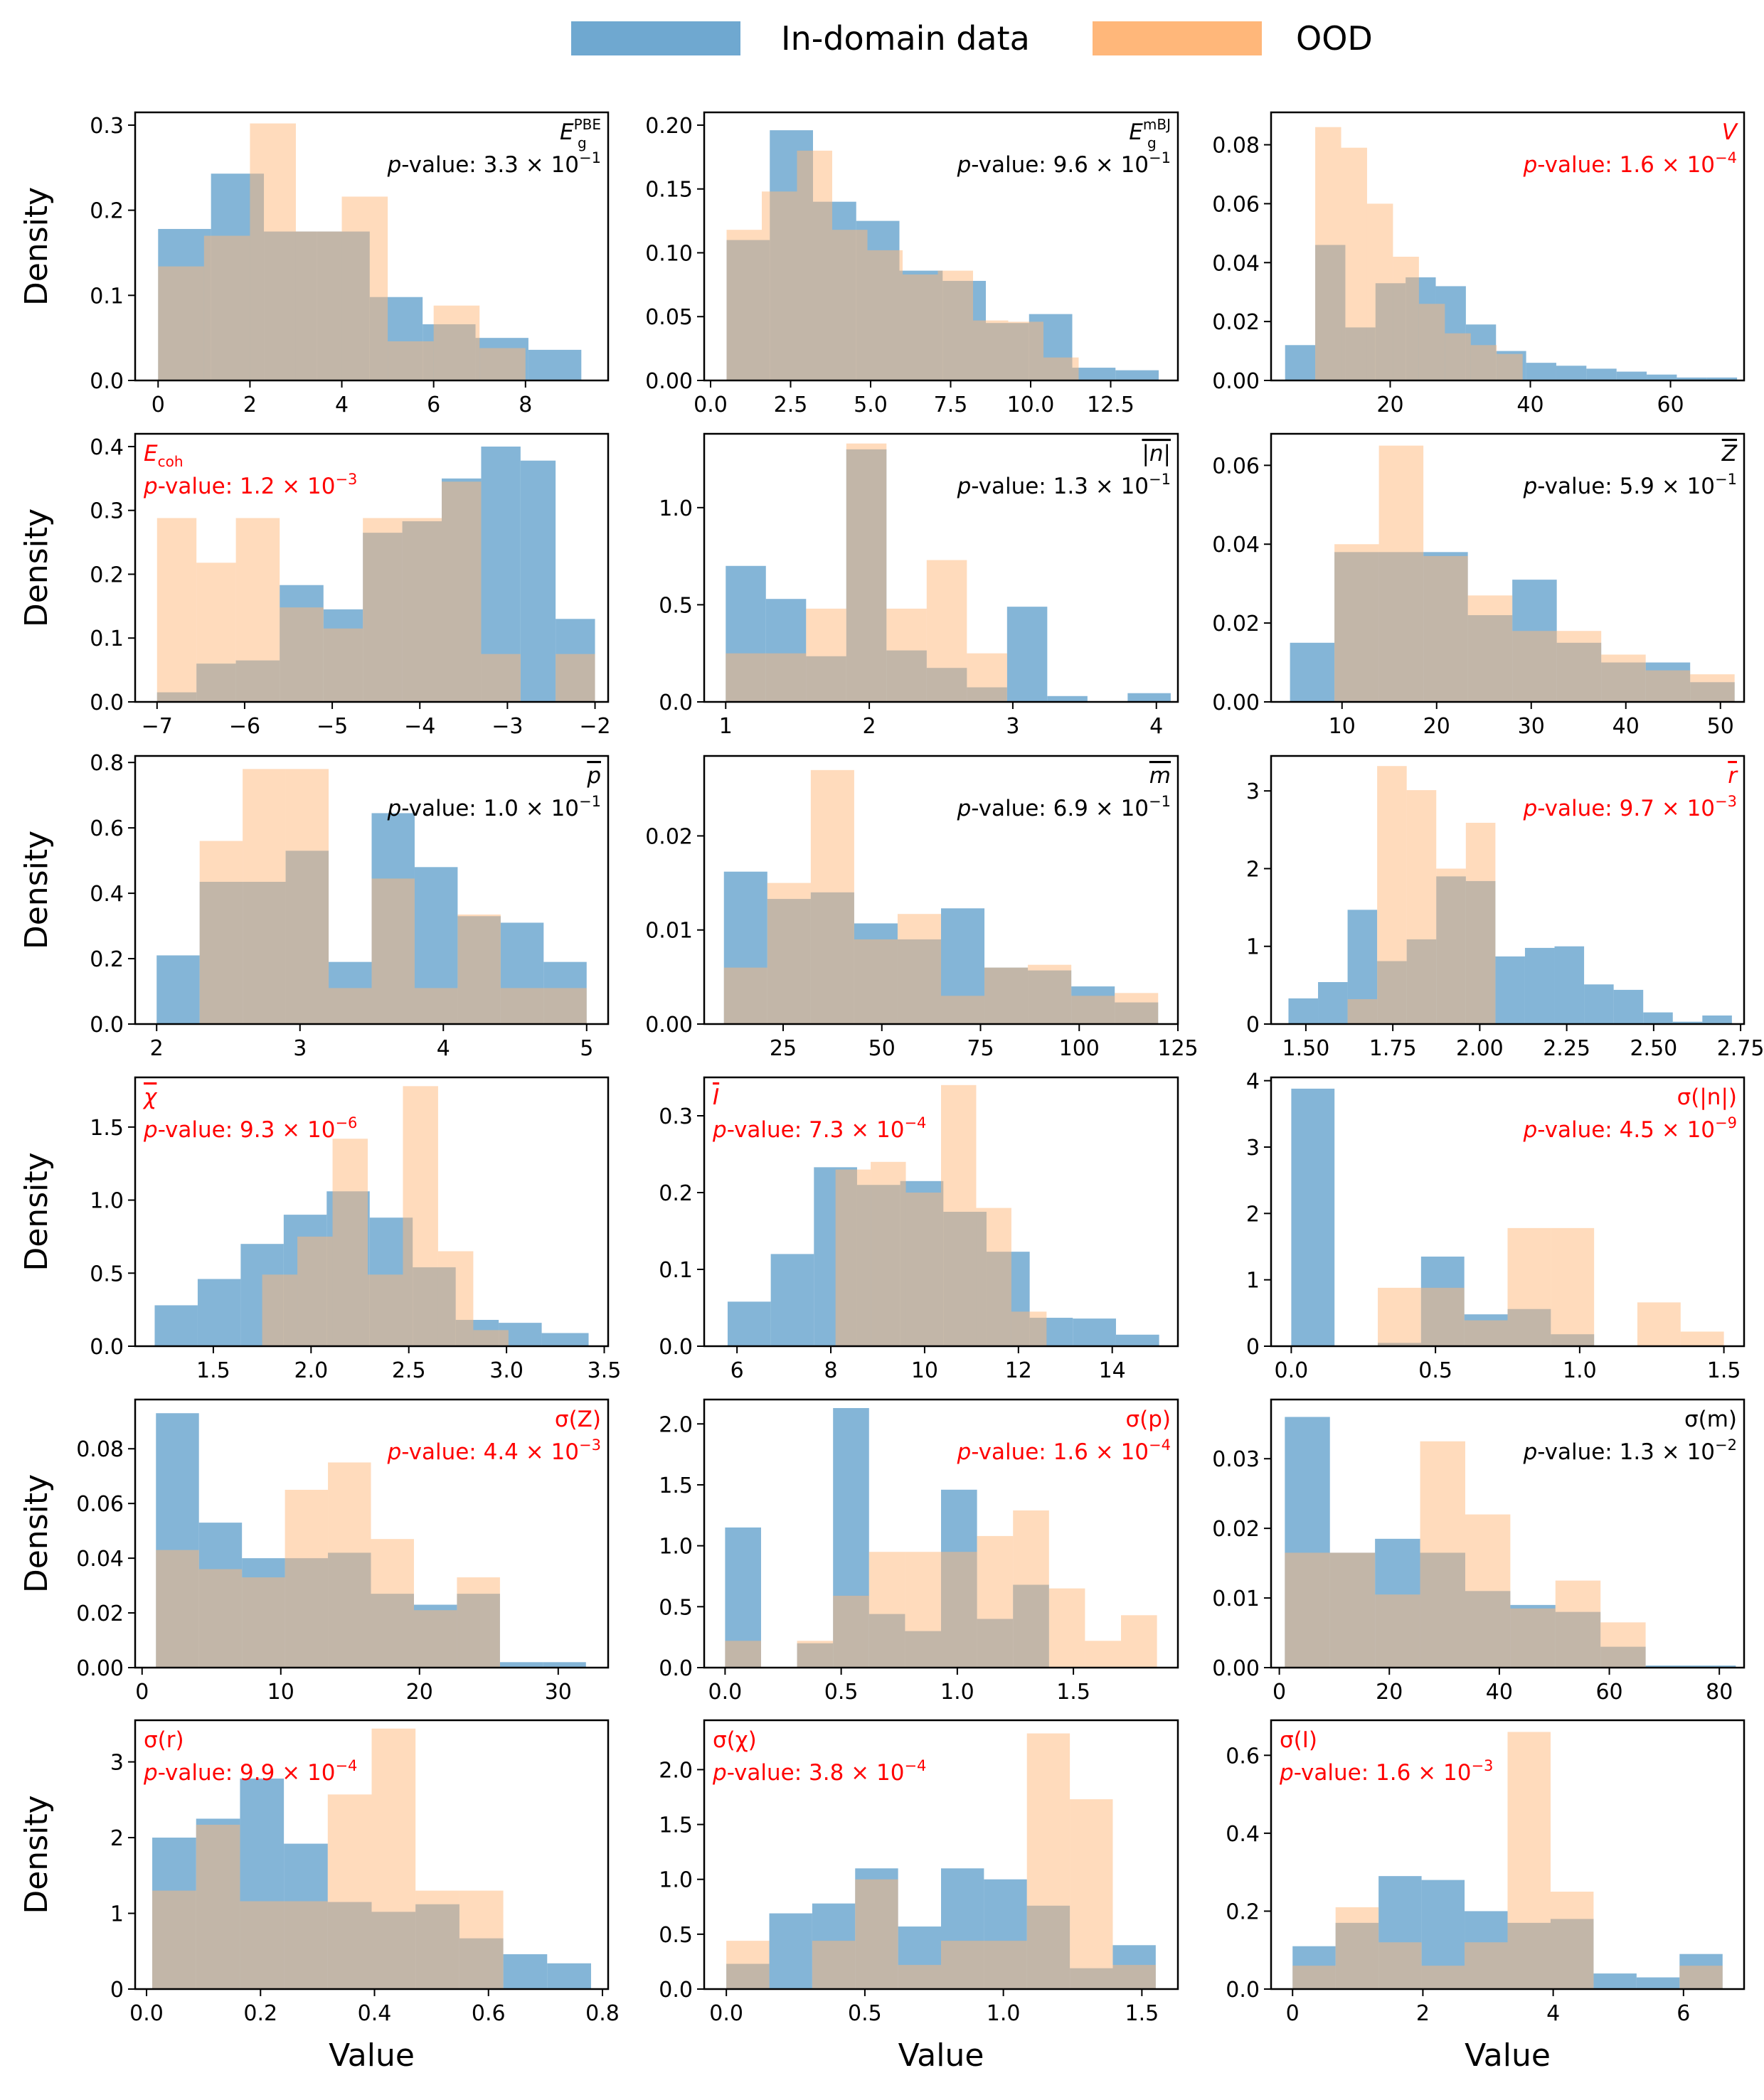  What do you see at coordinates (951, 405) in the screenshot?
I see `x-tick-label: 7.5` at bounding box center [951, 405].